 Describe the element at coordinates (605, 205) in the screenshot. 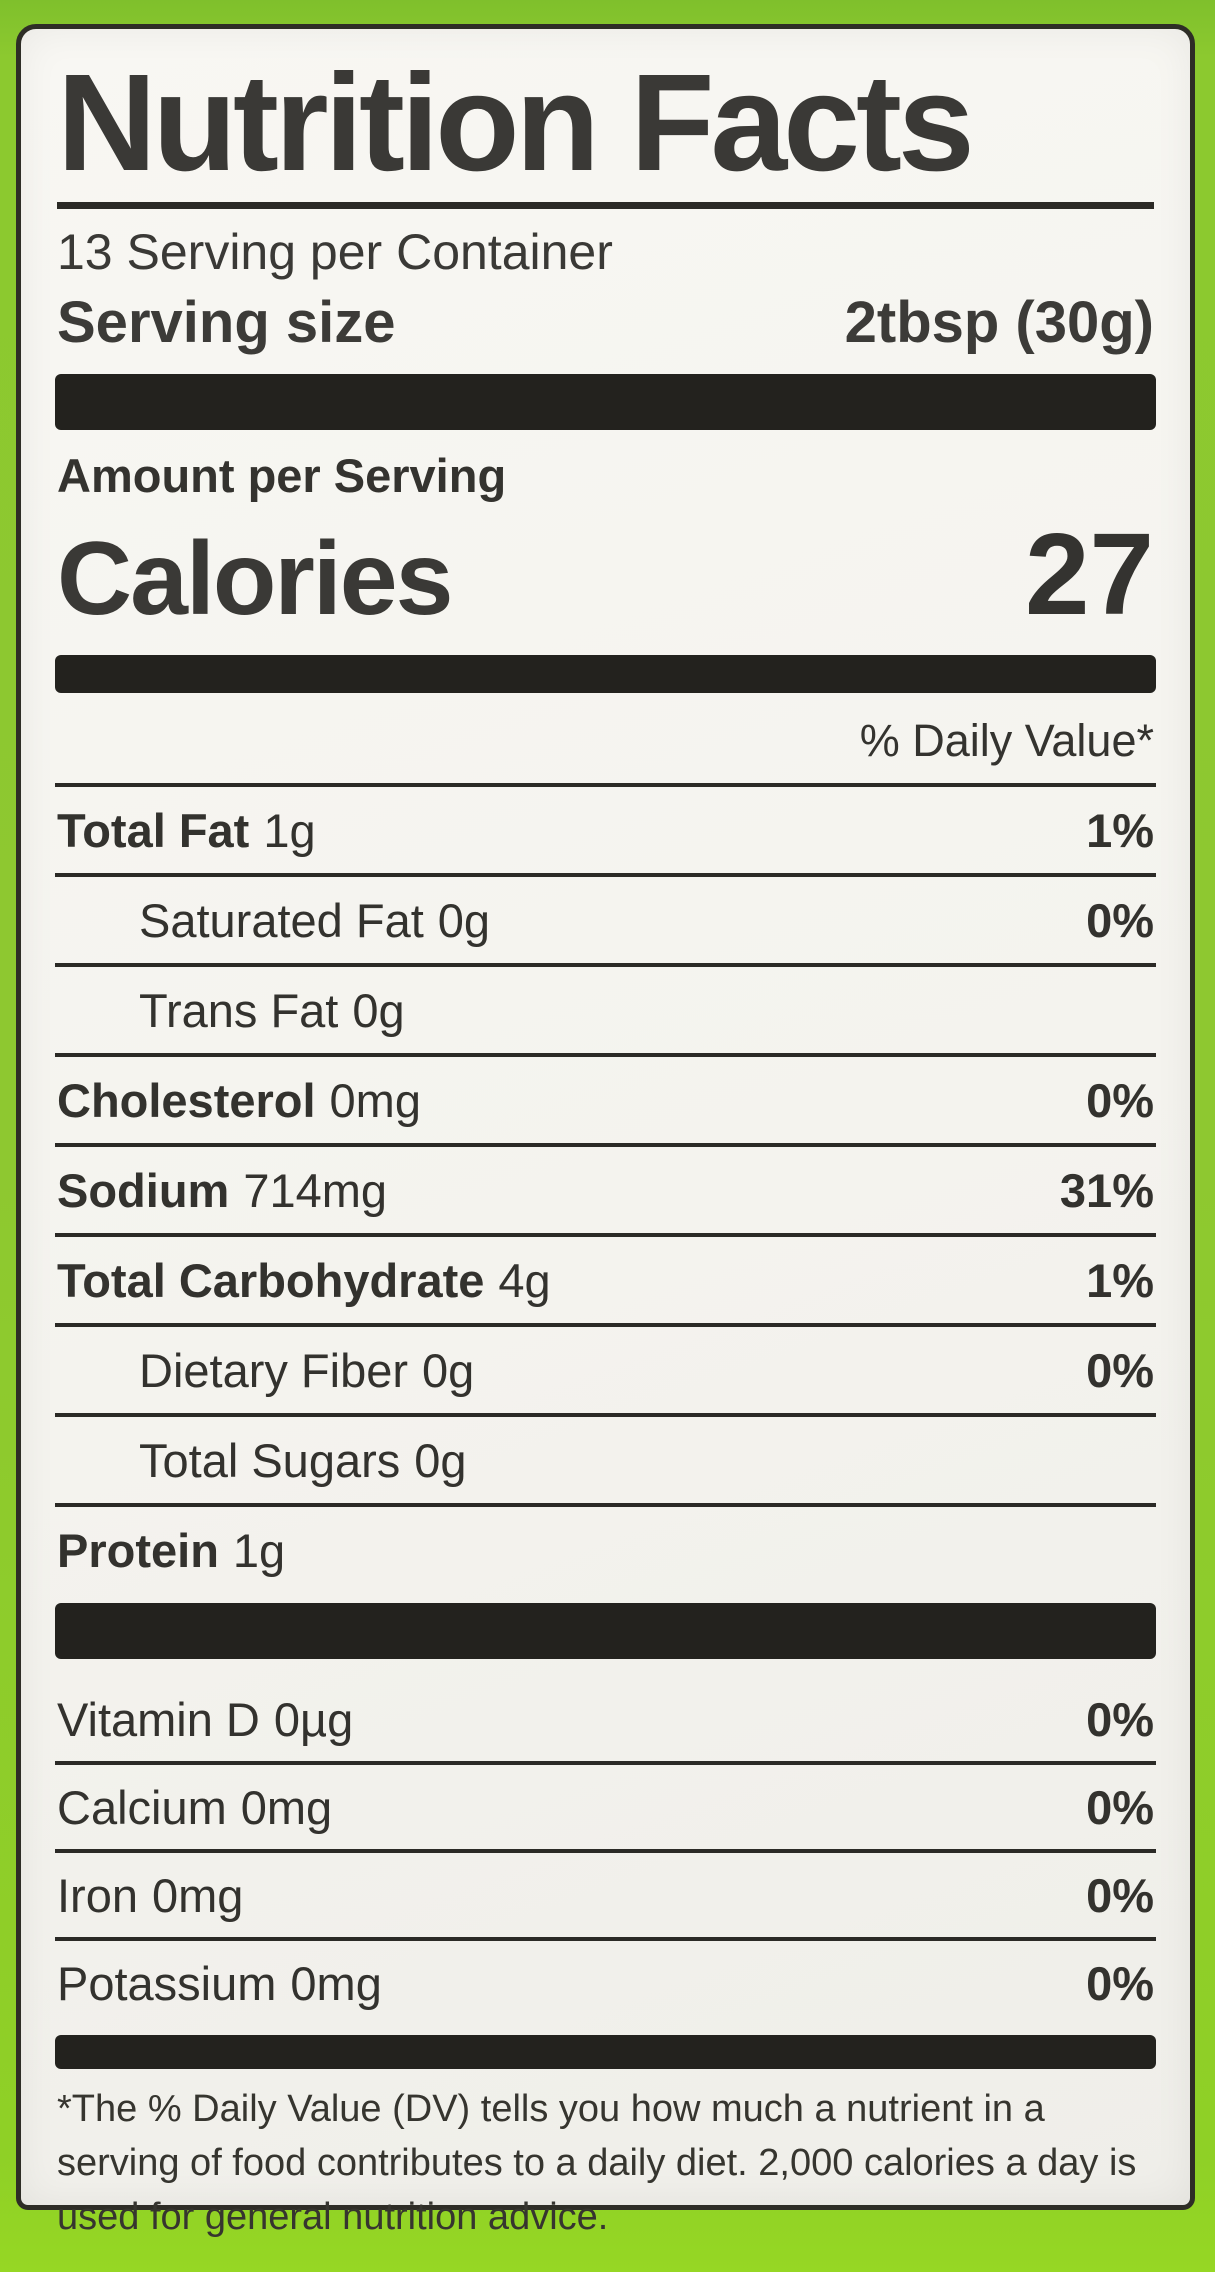

I see `title-divider` at that location.